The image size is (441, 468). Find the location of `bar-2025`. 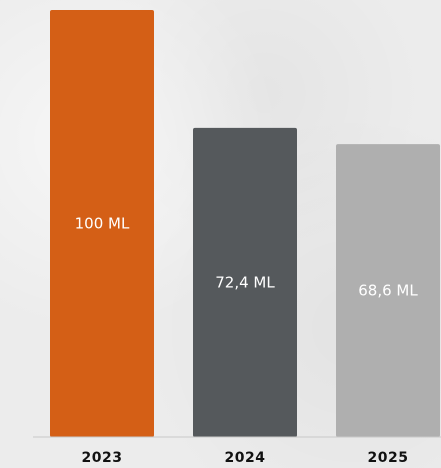

bar-2025 is located at coordinates (388, 290).